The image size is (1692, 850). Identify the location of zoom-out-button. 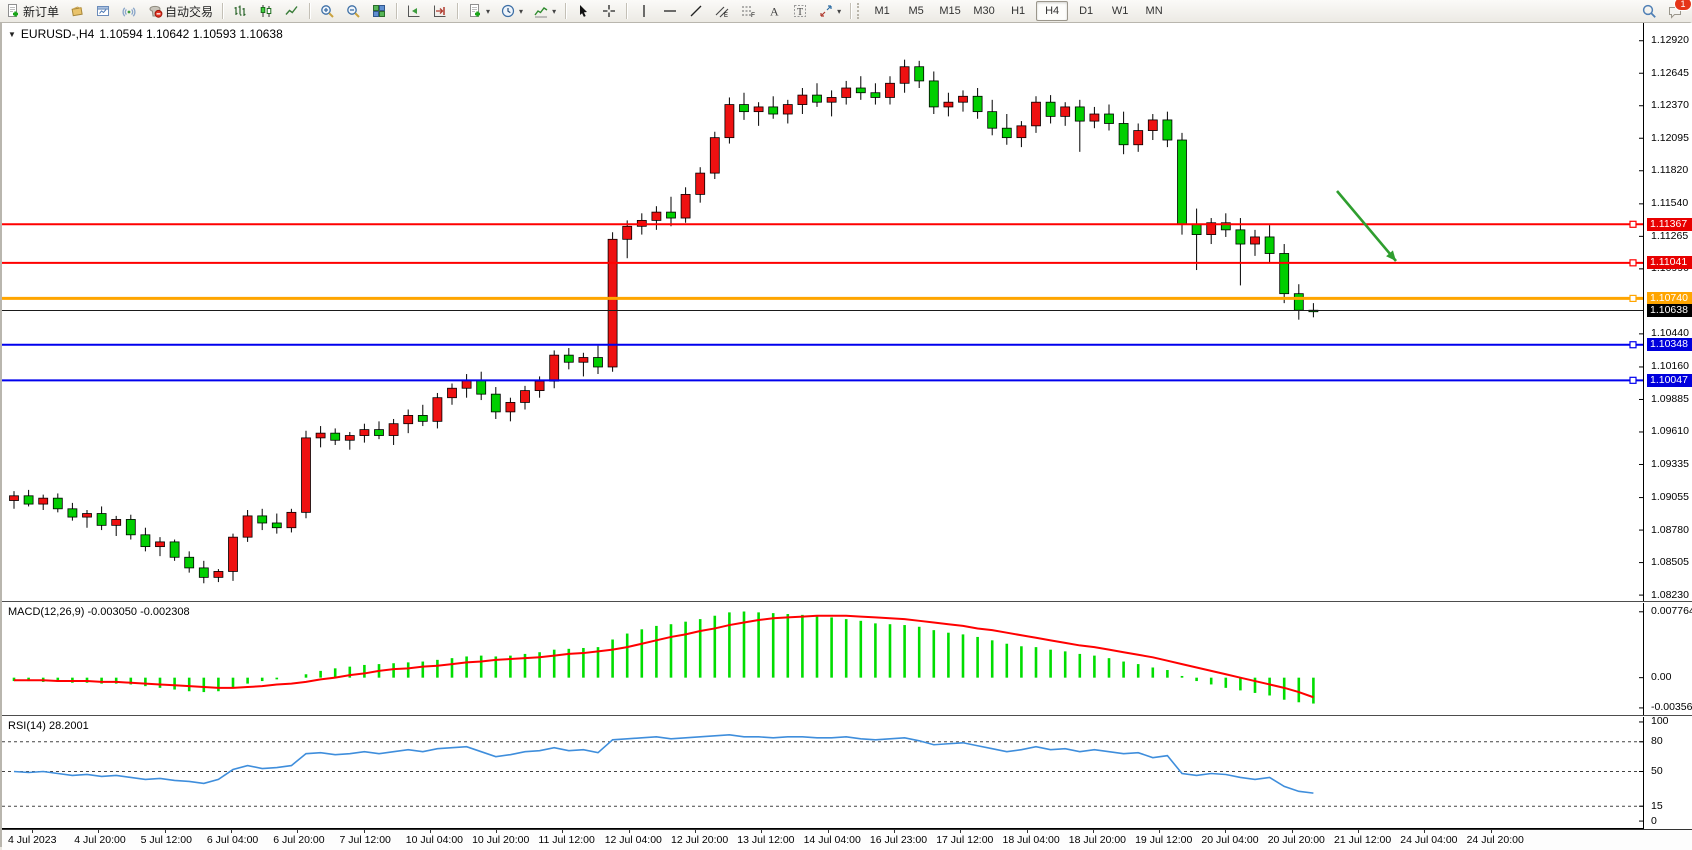
(353, 11).